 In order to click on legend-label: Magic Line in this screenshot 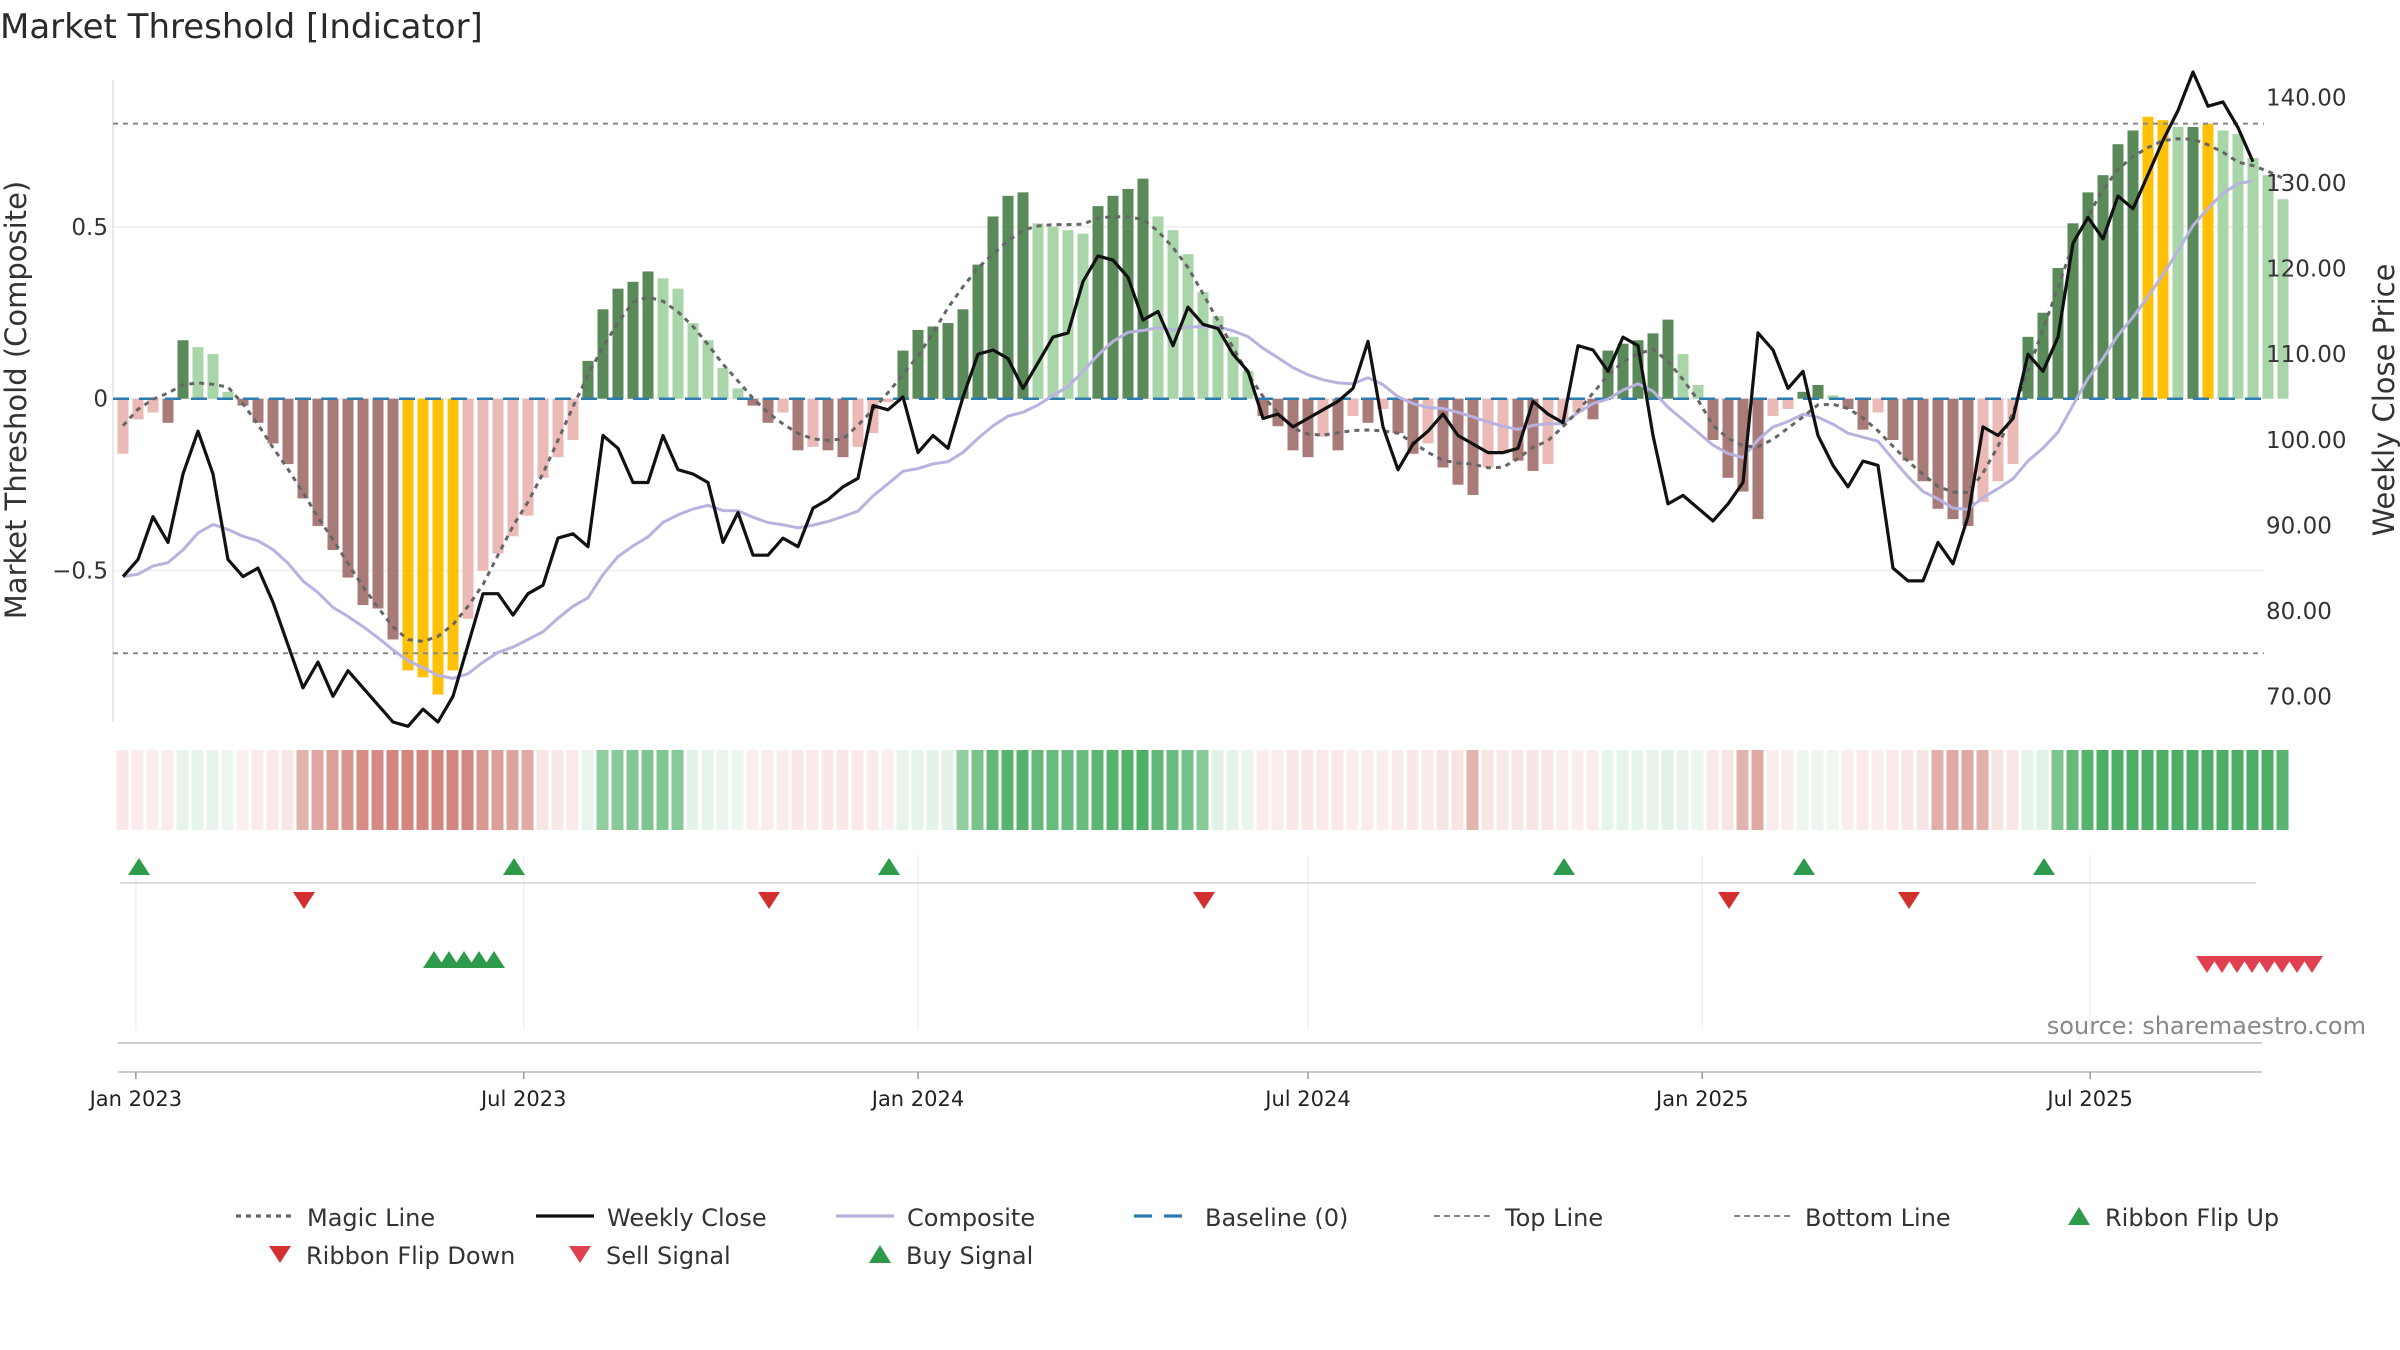, I will do `click(371, 1218)`.